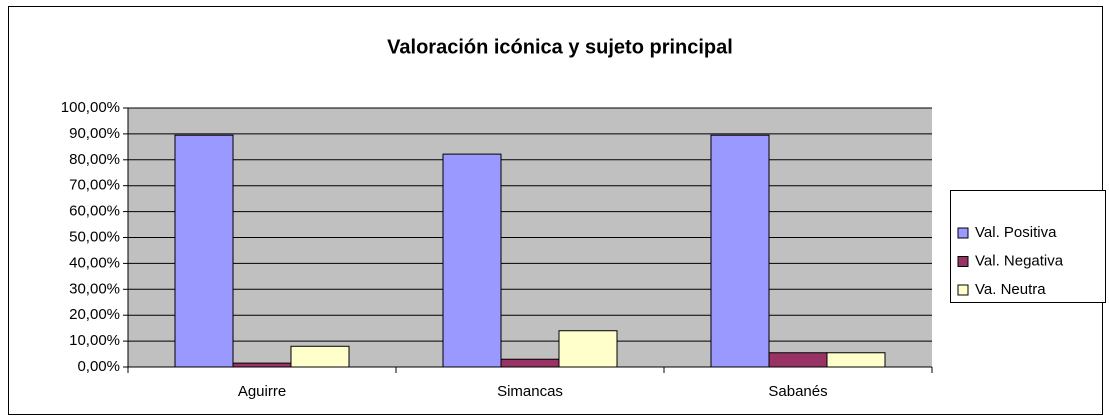 This screenshot has height=419, width=1109. Describe the element at coordinates (797, 391) in the screenshot. I see `x-tick-label: Sabanés` at that location.